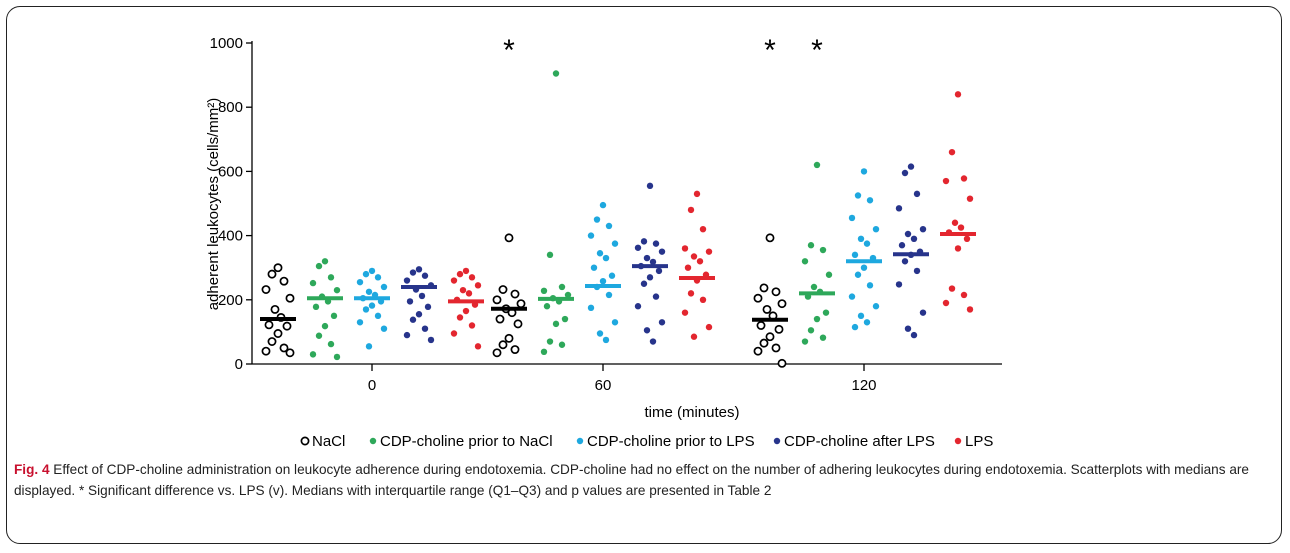  I want to click on x-axis-label: time (minutes), so click(691, 412).